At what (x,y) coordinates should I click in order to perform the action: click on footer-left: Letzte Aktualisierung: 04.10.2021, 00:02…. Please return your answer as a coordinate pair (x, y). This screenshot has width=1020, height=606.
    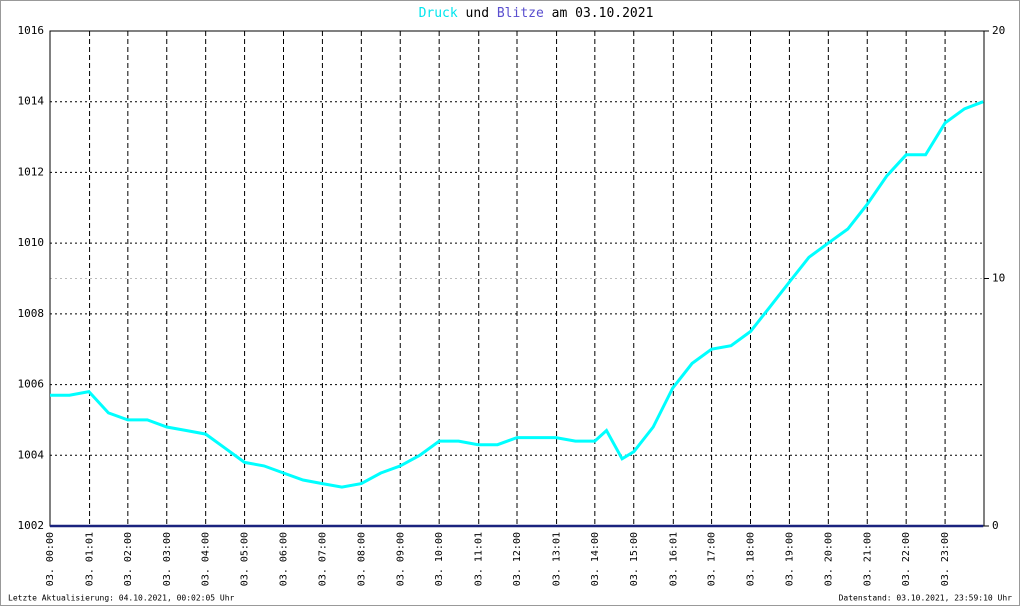
    Looking at the image, I should click on (121, 598).